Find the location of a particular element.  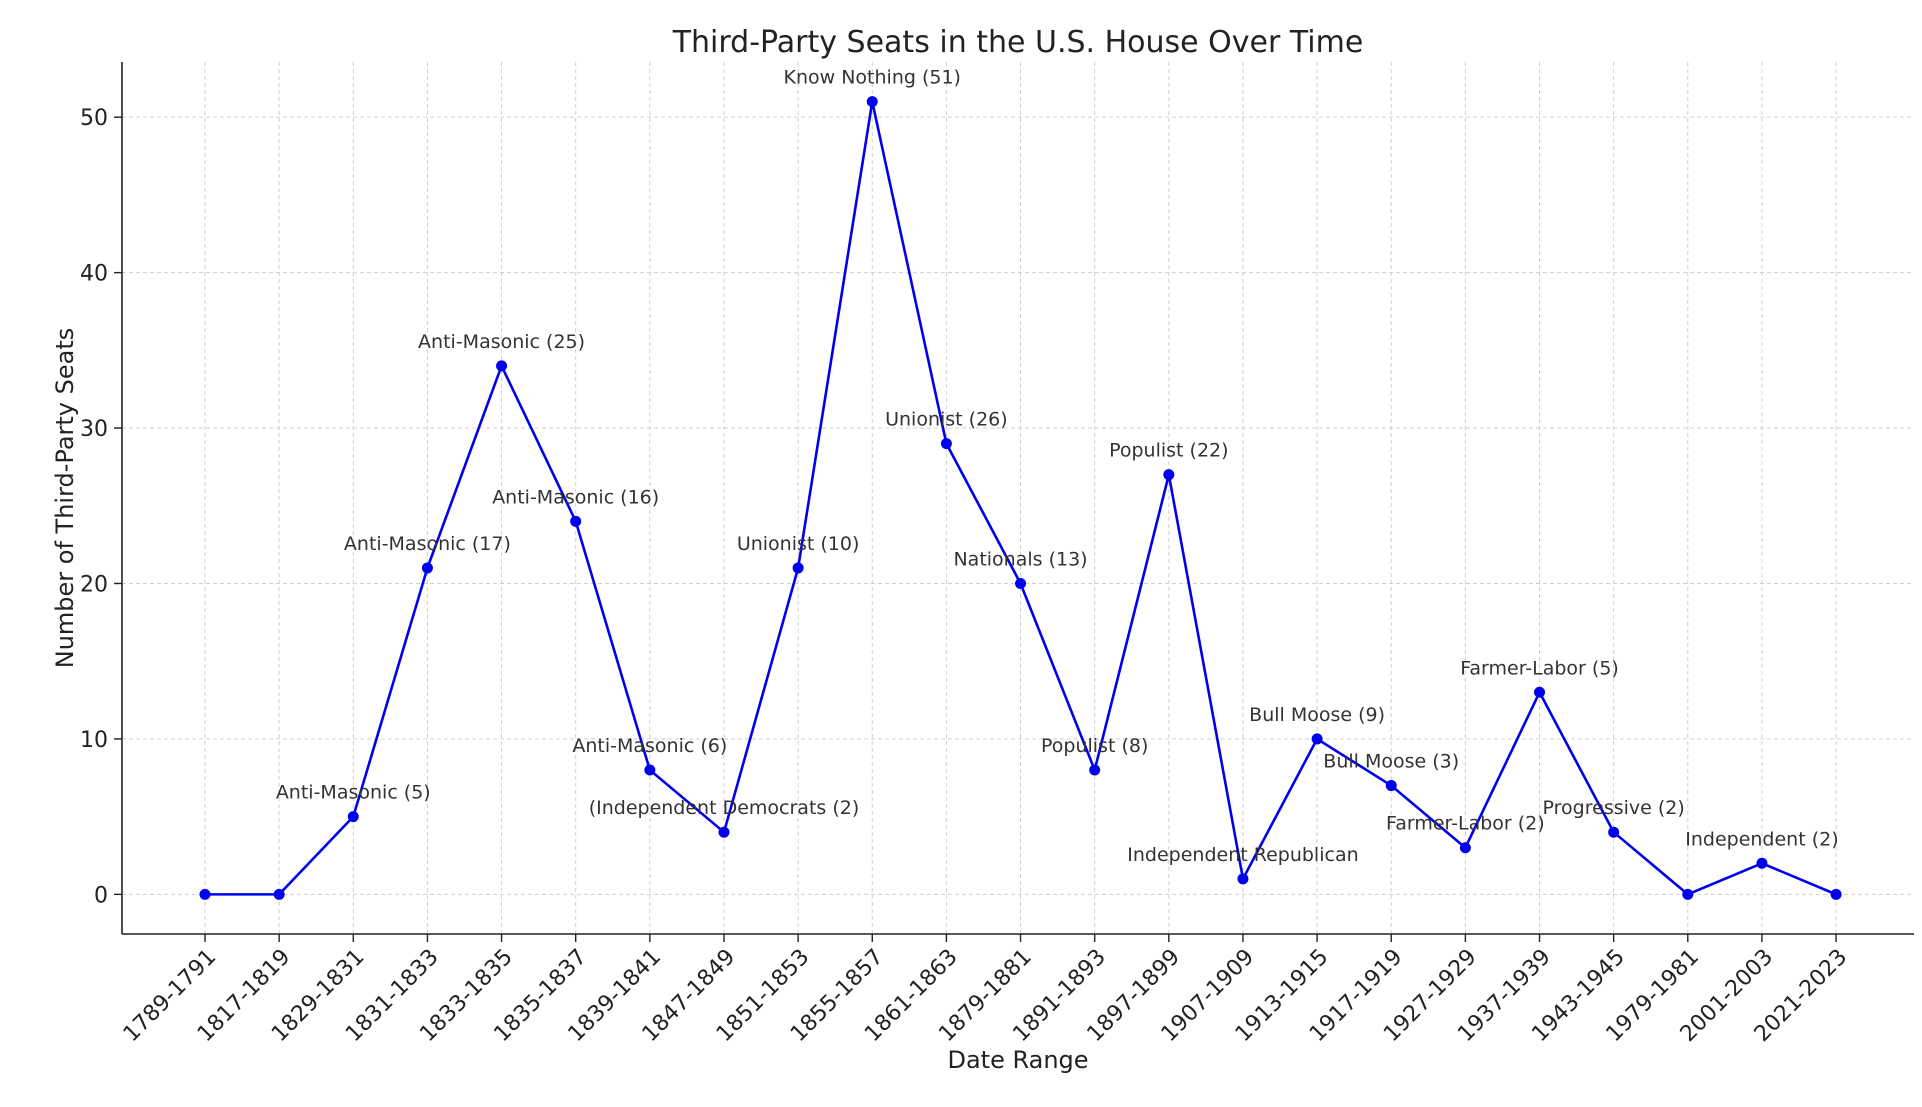

data-annotation: Anti-Masonic (6) is located at coordinates (649, 746).